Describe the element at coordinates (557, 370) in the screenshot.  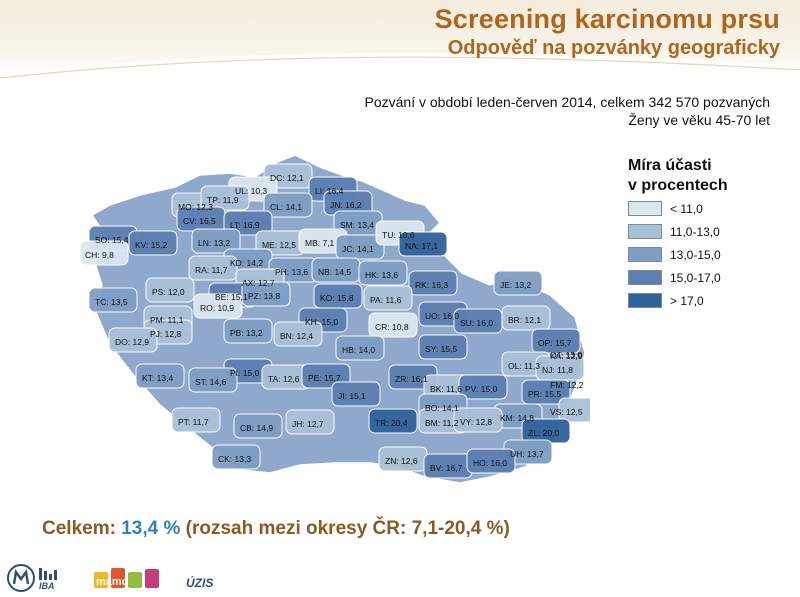
I see `district-label: NJ: 11,8` at that location.